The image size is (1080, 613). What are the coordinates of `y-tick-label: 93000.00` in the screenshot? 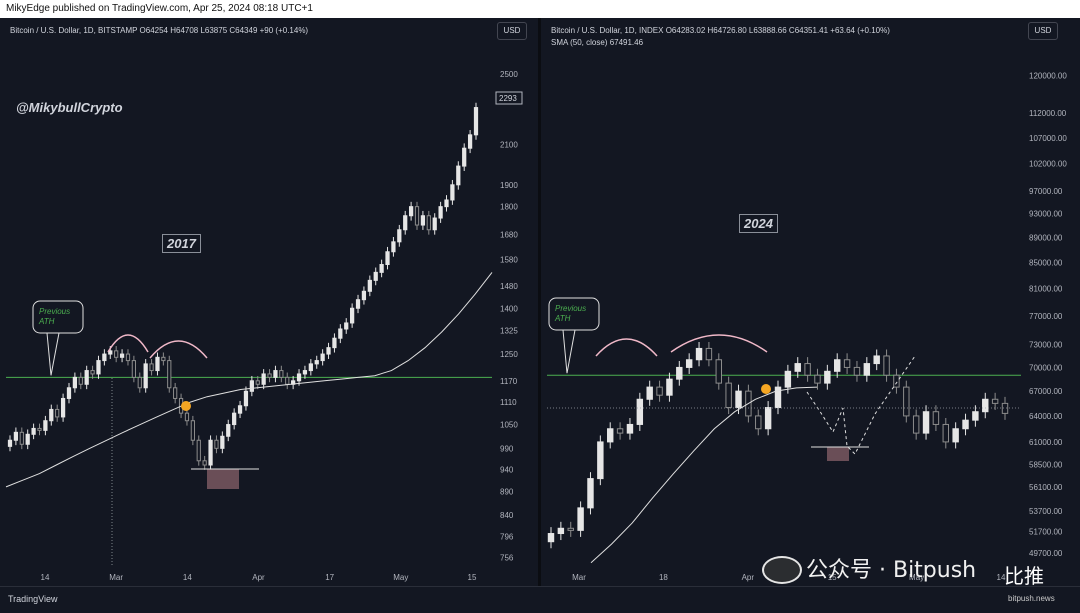 It's located at (1046, 214).